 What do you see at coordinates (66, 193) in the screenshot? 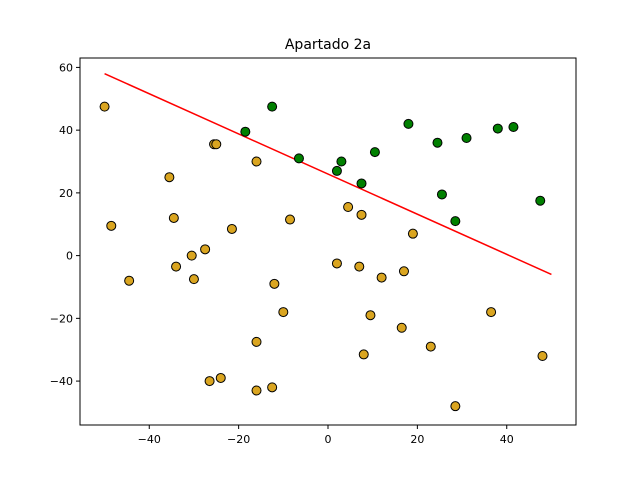
I see `y-tick-label: 20` at bounding box center [66, 193].